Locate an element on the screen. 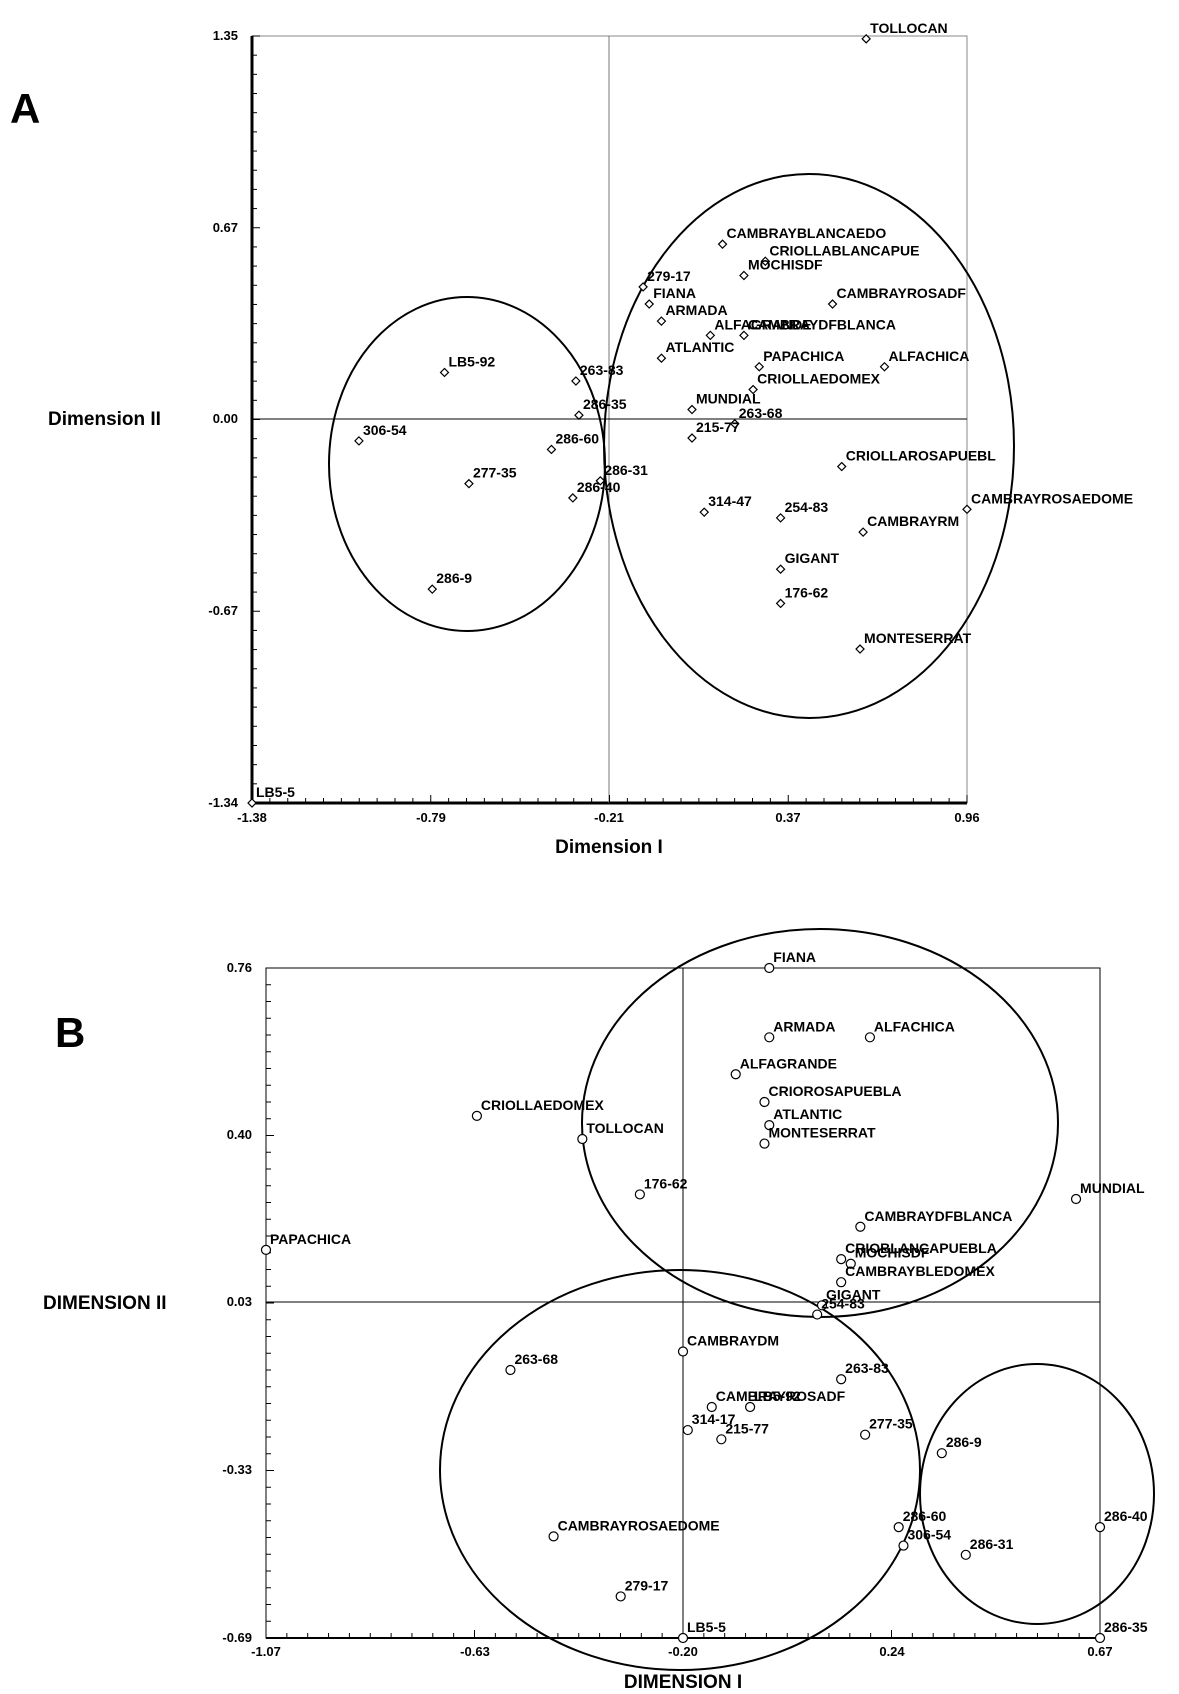  panel-b-point-label: CAMBRAYBLEDOMEX is located at coordinates (920, 1271).